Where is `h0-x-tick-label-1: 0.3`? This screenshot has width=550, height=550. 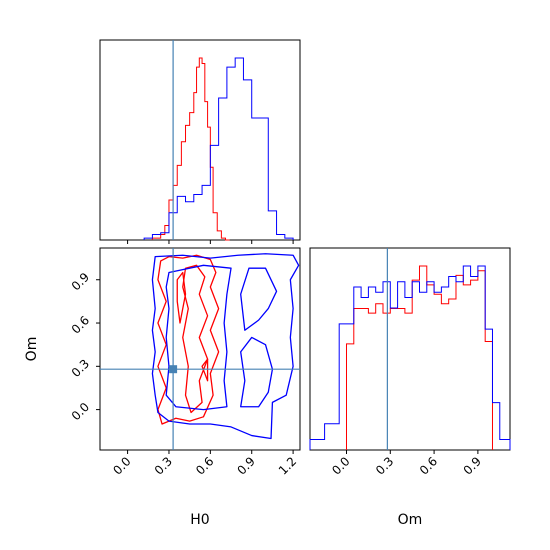 h0-x-tick-label-1: 0.3 is located at coordinates (163, 465).